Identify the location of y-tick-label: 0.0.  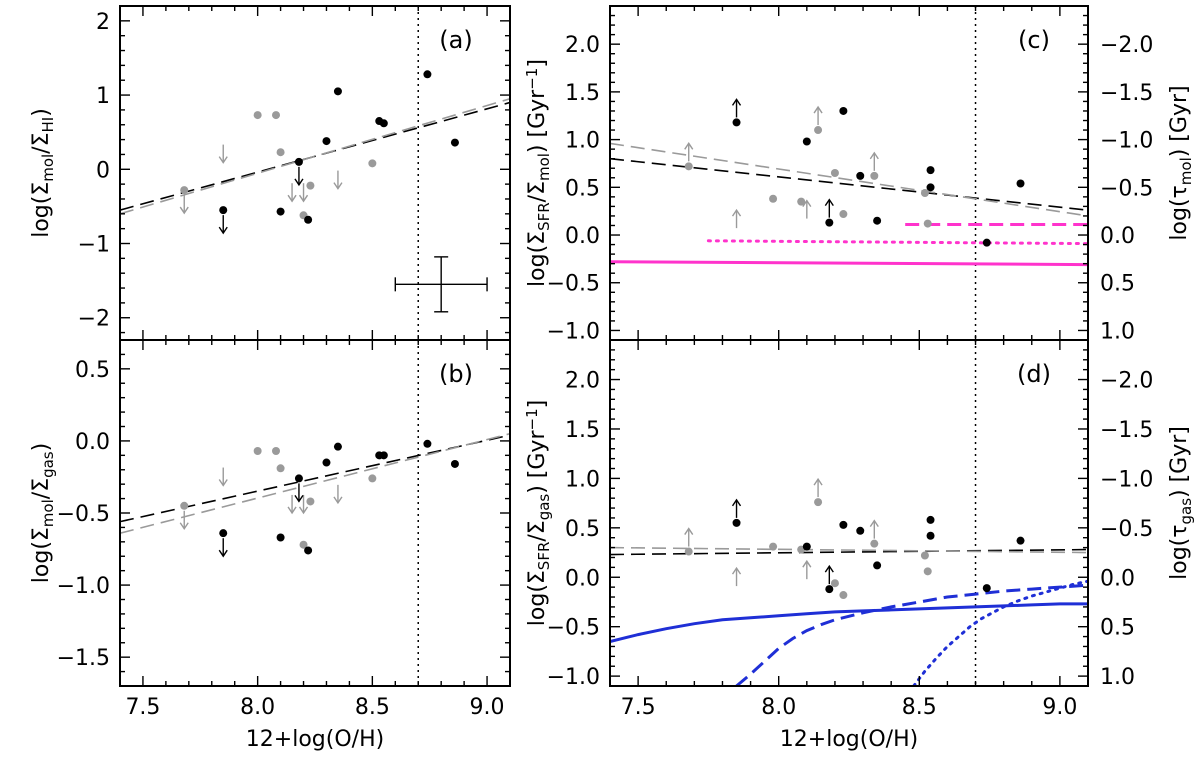
(92, 442).